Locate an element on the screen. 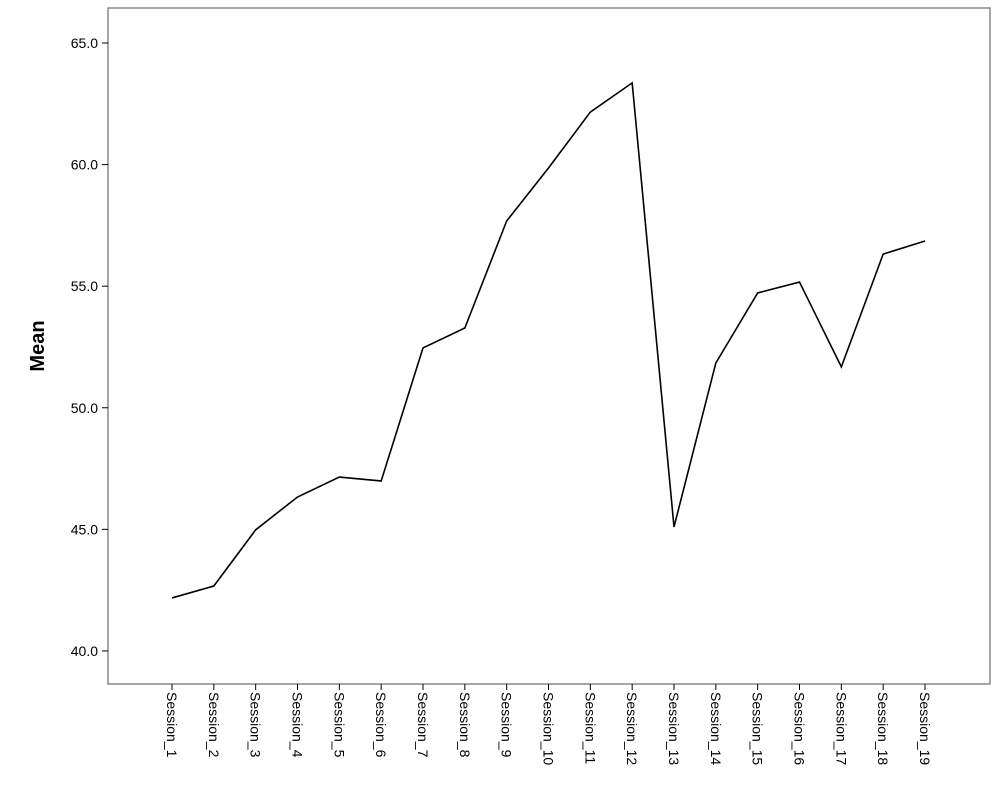 This screenshot has height=794, width=1000. x-tick-label: Session_19 is located at coordinates (925, 728).